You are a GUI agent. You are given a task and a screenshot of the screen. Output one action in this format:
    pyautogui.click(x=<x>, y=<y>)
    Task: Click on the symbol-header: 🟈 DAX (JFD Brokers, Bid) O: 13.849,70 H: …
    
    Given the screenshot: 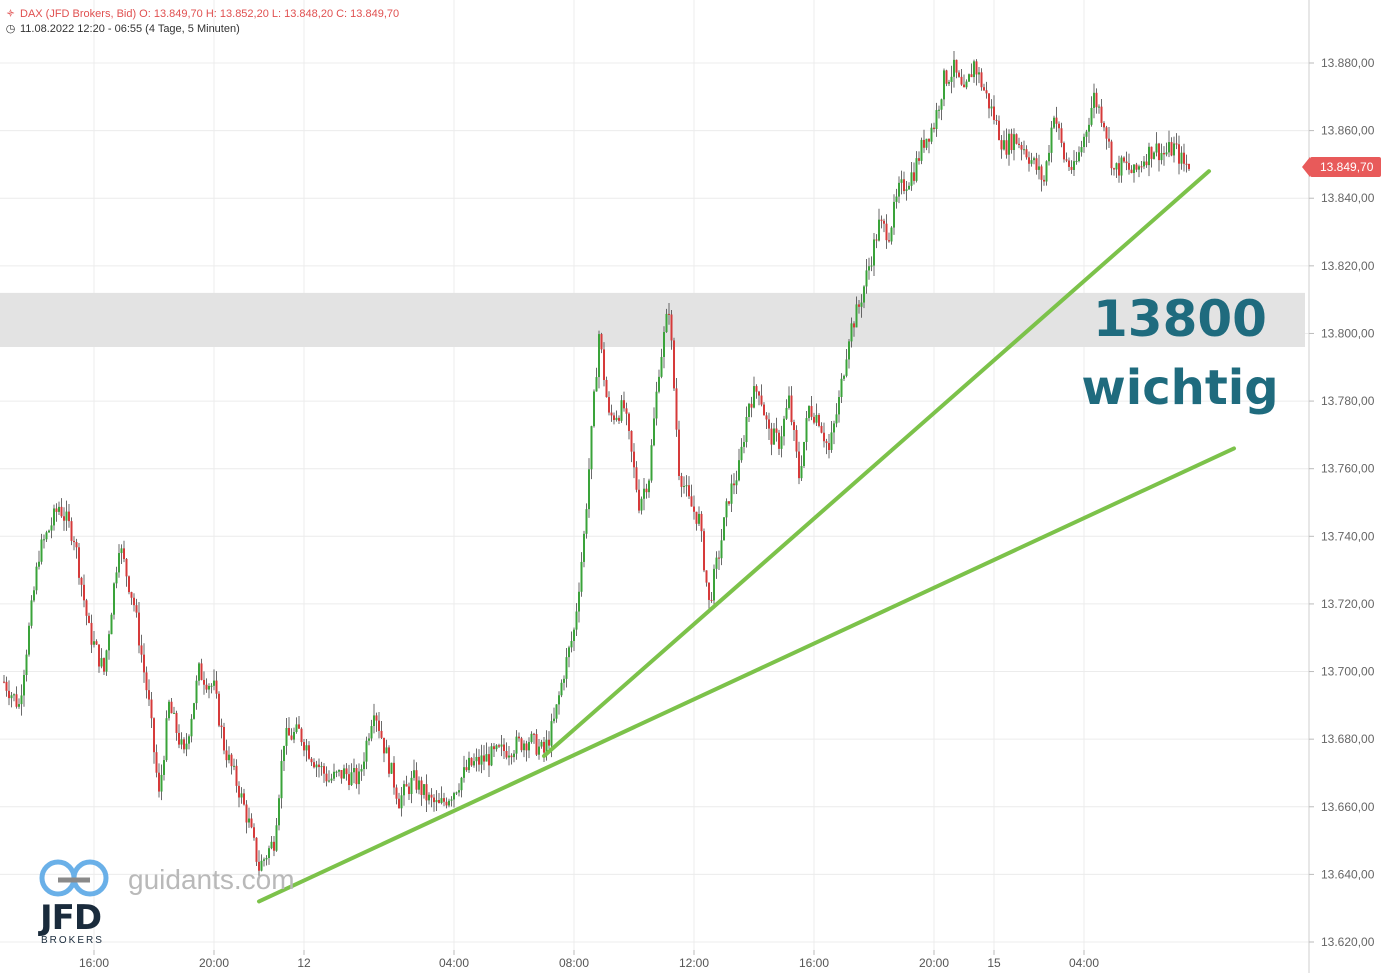 What is the action you would take?
    pyautogui.click(x=201, y=13)
    